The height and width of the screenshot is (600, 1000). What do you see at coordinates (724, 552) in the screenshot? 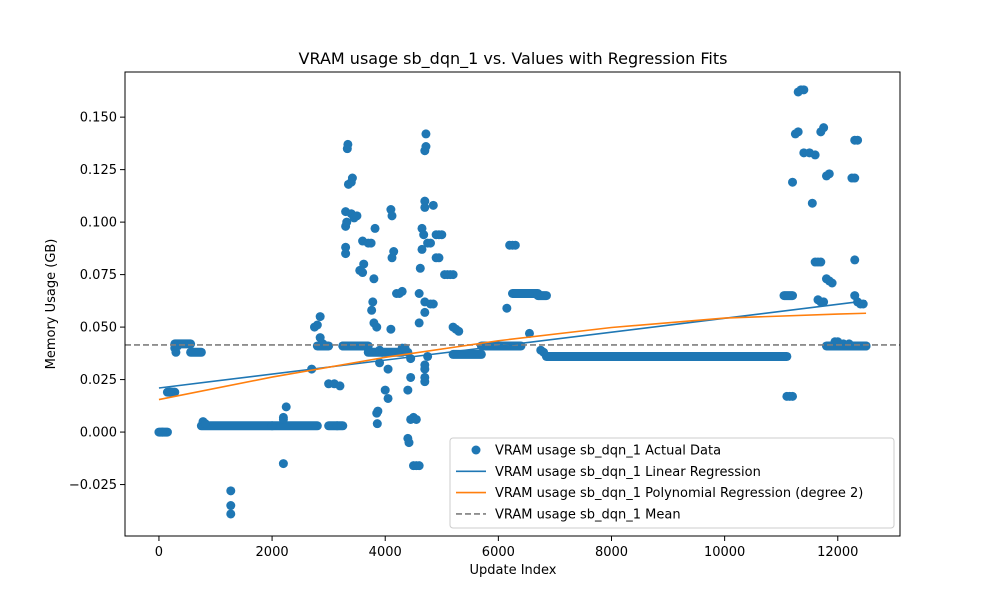
I see `x-tick-label: 10000` at bounding box center [724, 552].